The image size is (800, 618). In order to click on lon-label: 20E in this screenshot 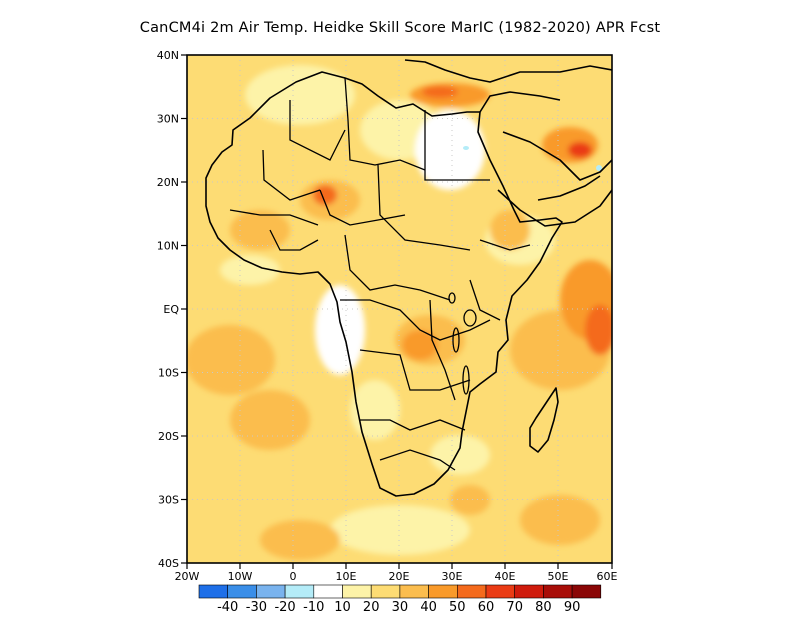, I will do `click(399, 576)`.